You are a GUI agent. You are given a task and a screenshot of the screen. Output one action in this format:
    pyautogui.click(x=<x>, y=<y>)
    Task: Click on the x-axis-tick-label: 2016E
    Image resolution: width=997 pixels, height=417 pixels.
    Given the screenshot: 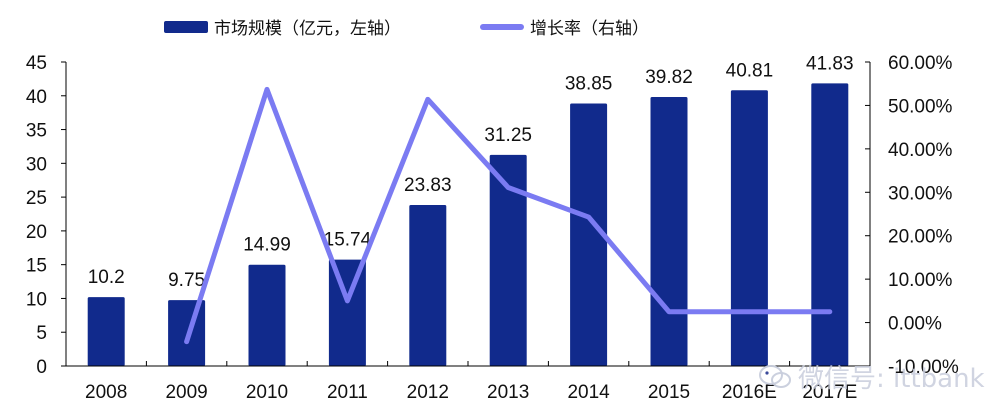 What is the action you would take?
    pyautogui.click(x=749, y=392)
    